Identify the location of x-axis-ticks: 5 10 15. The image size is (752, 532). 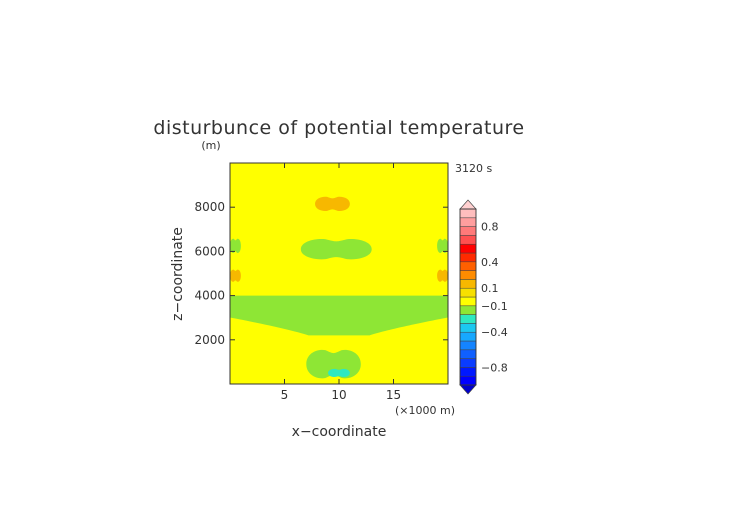
(341, 282).